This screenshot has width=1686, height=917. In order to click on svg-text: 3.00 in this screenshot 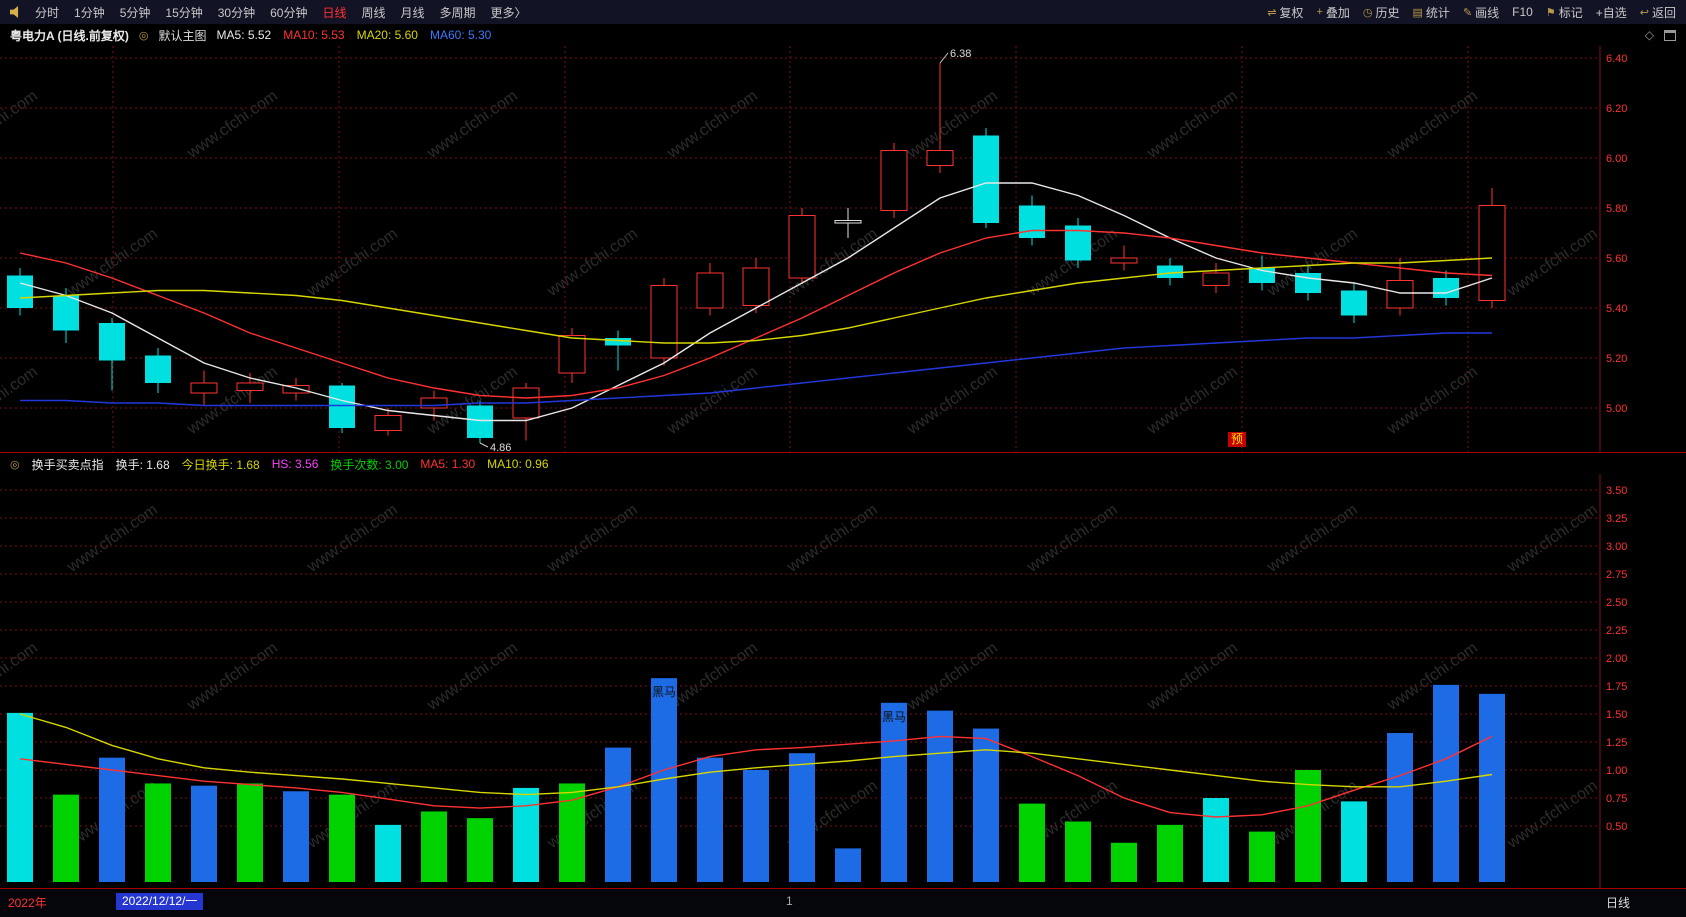, I will do `click(1616, 547)`.